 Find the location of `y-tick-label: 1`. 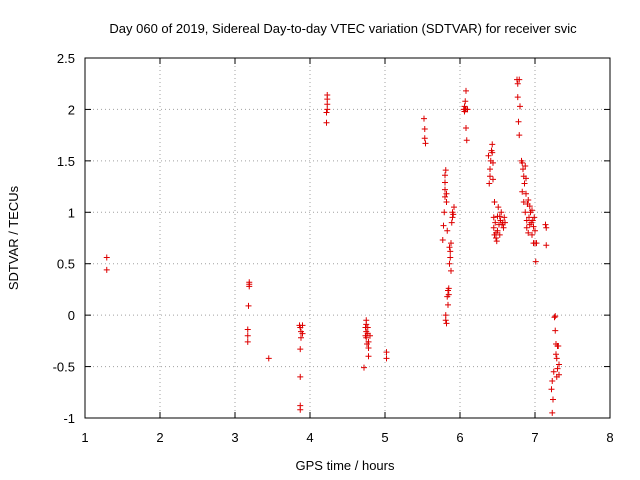

y-tick-label: 1 is located at coordinates (71, 212).